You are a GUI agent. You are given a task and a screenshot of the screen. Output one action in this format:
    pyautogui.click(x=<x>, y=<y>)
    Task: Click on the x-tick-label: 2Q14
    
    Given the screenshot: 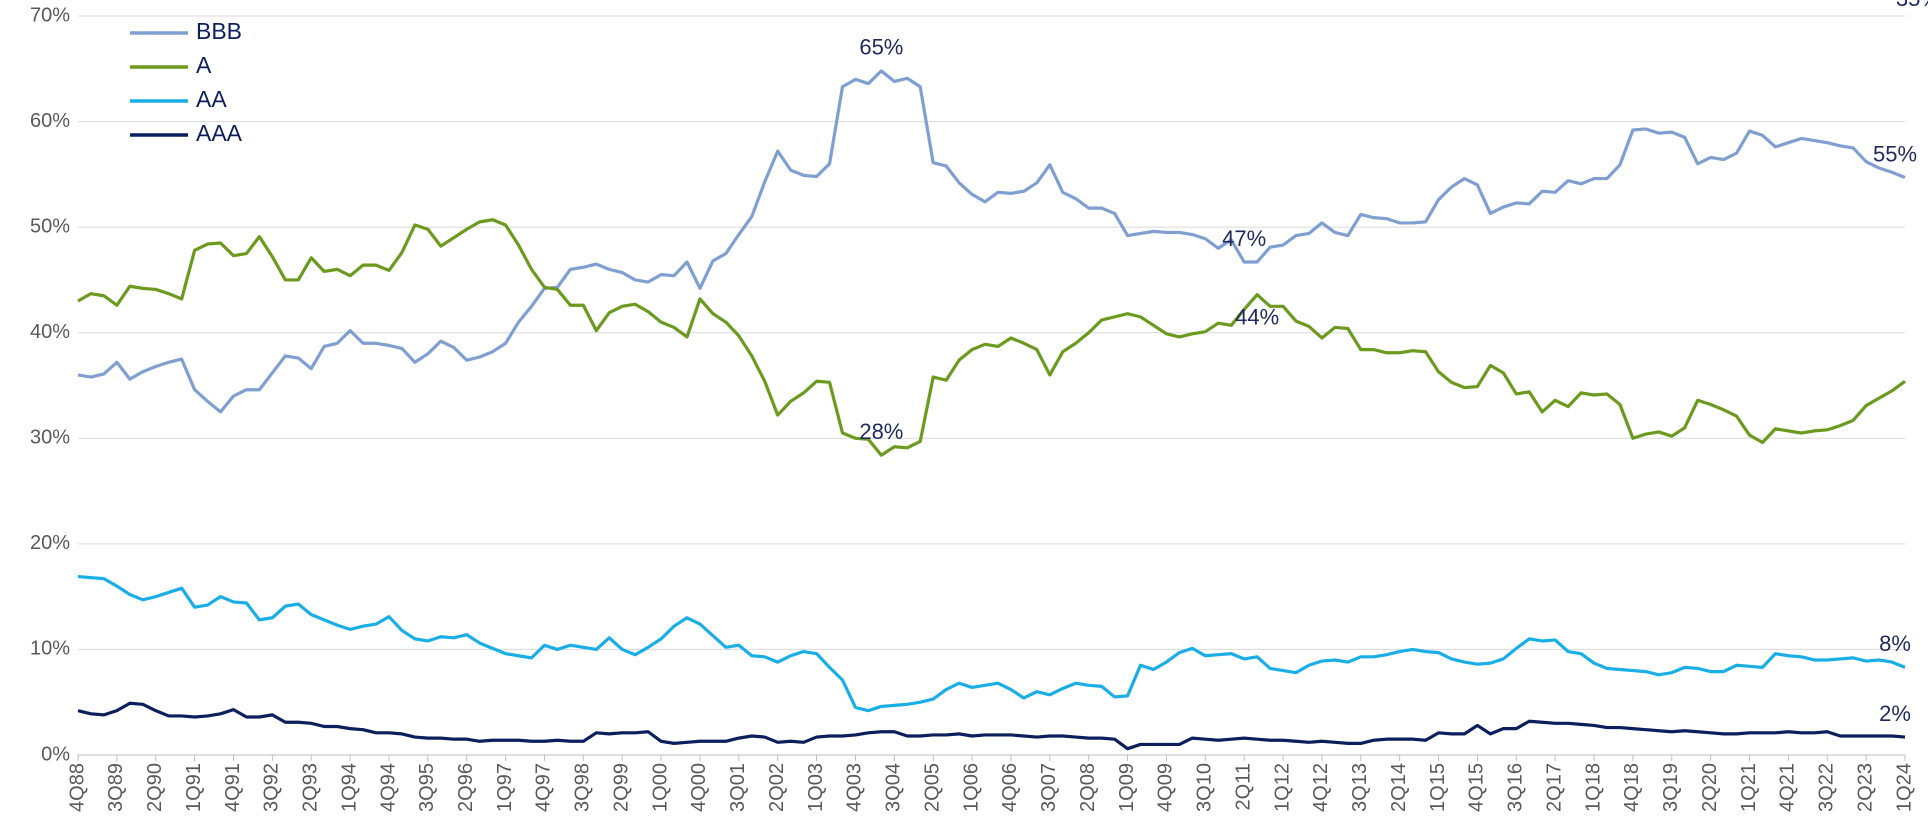 What is the action you would take?
    pyautogui.click(x=1399, y=787)
    